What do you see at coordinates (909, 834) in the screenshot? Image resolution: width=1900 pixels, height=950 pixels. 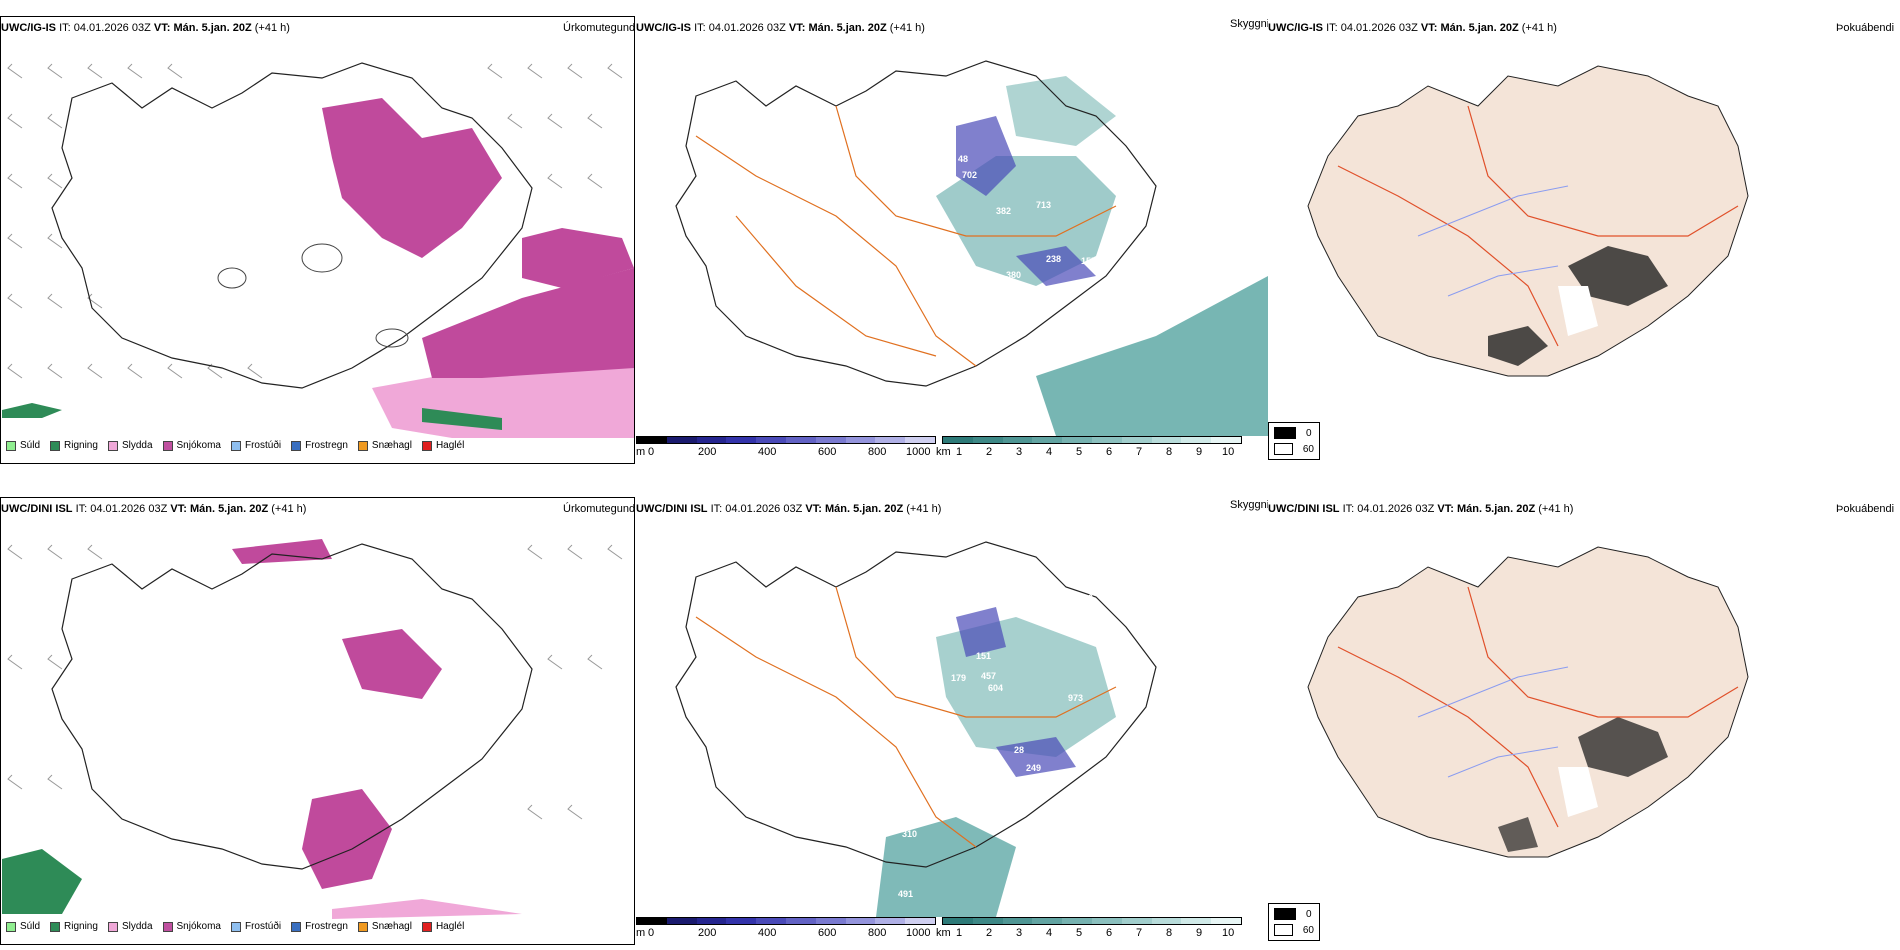 I see `svg-text: 310` at bounding box center [909, 834].